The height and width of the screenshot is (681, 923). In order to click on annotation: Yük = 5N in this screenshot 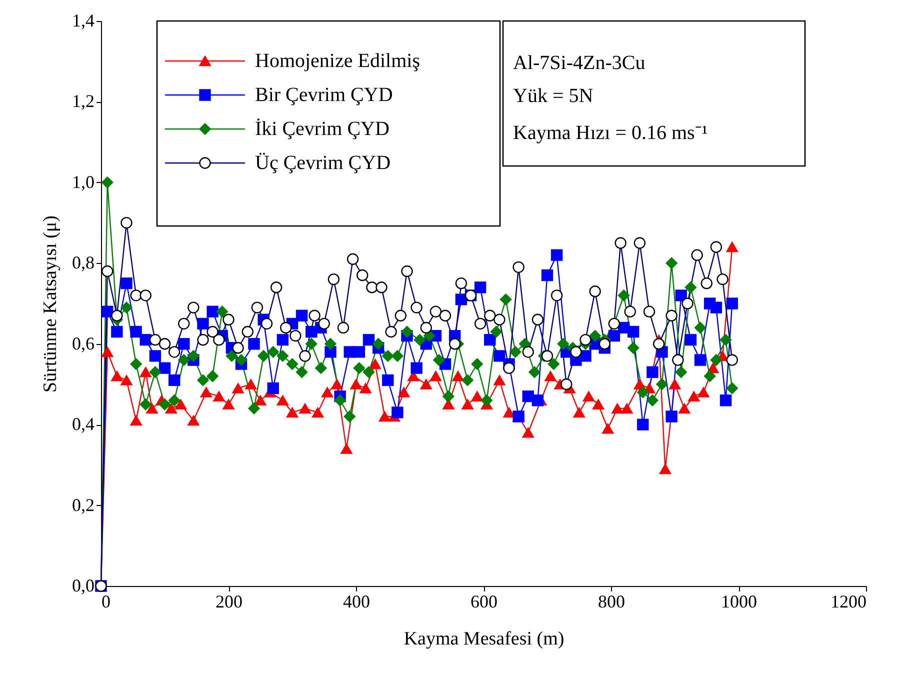, I will do `click(553, 96)`.